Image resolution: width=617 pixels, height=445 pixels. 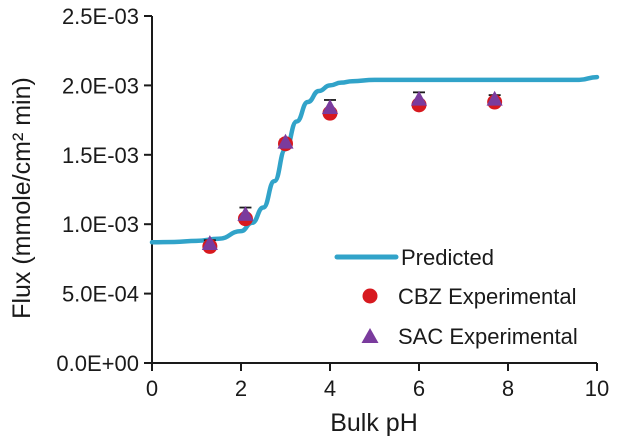 I want to click on y-tick-label: 2.0E-03, so click(x=100, y=85).